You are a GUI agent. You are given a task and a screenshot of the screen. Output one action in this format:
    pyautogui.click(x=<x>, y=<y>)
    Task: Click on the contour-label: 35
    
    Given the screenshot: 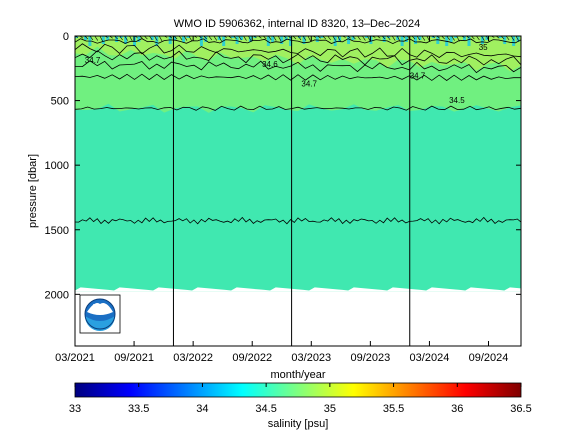 What is the action you would take?
    pyautogui.click(x=483, y=47)
    